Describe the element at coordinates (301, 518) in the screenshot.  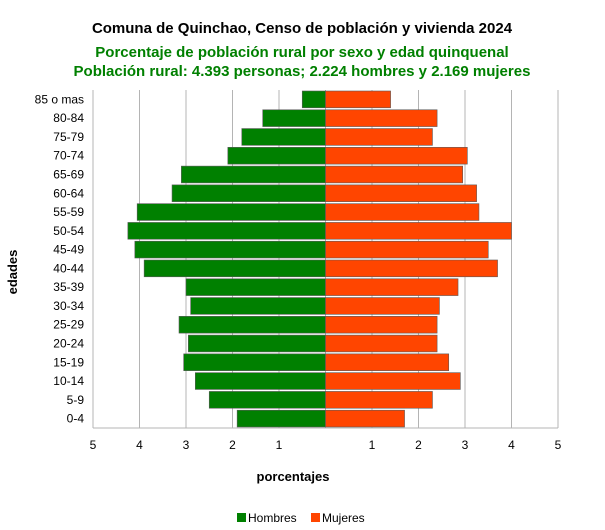
I see `legend: Hombres Mujeres` at that location.